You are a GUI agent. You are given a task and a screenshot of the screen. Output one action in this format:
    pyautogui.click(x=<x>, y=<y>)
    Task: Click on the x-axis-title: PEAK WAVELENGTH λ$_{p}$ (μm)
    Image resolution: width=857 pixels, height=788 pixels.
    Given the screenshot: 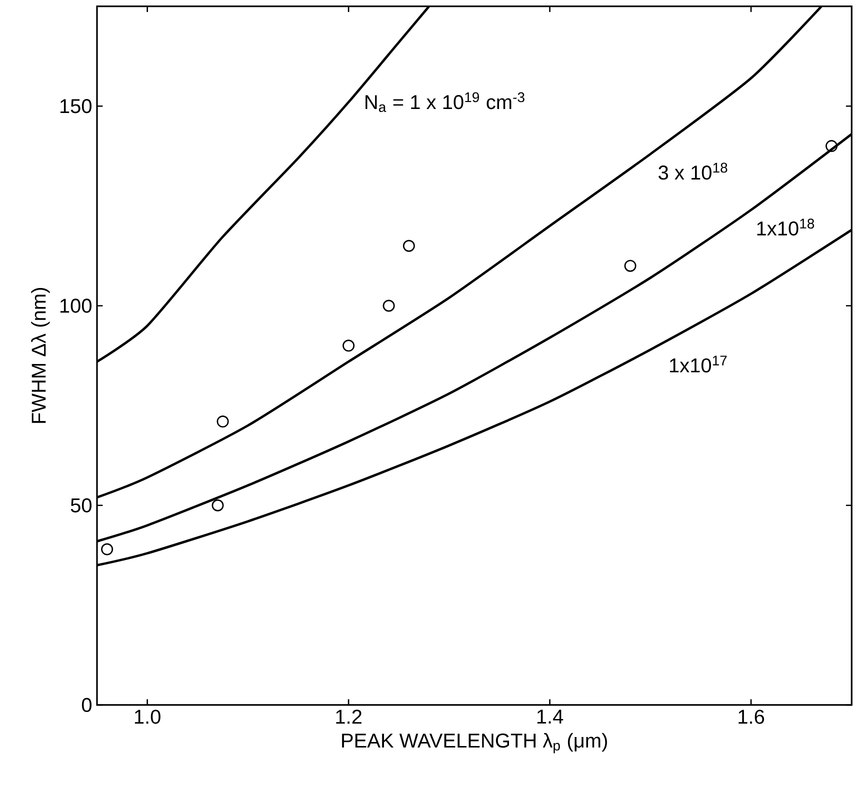 What is the action you would take?
    pyautogui.click(x=474, y=743)
    